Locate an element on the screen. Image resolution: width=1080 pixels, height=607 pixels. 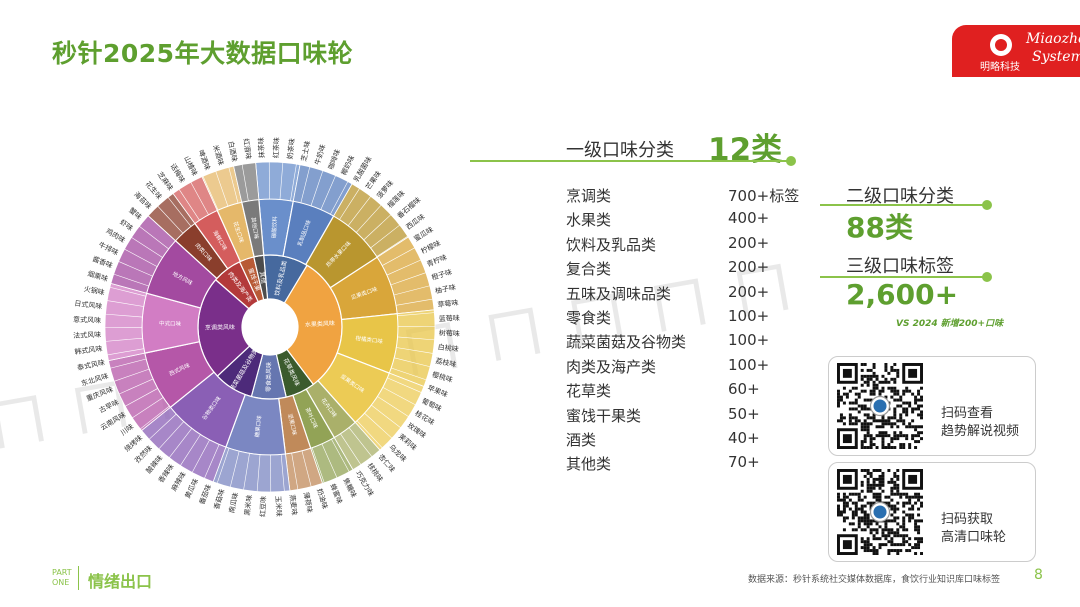
outer-flavor-label: 香菇味 is located at coordinates (219, 499).